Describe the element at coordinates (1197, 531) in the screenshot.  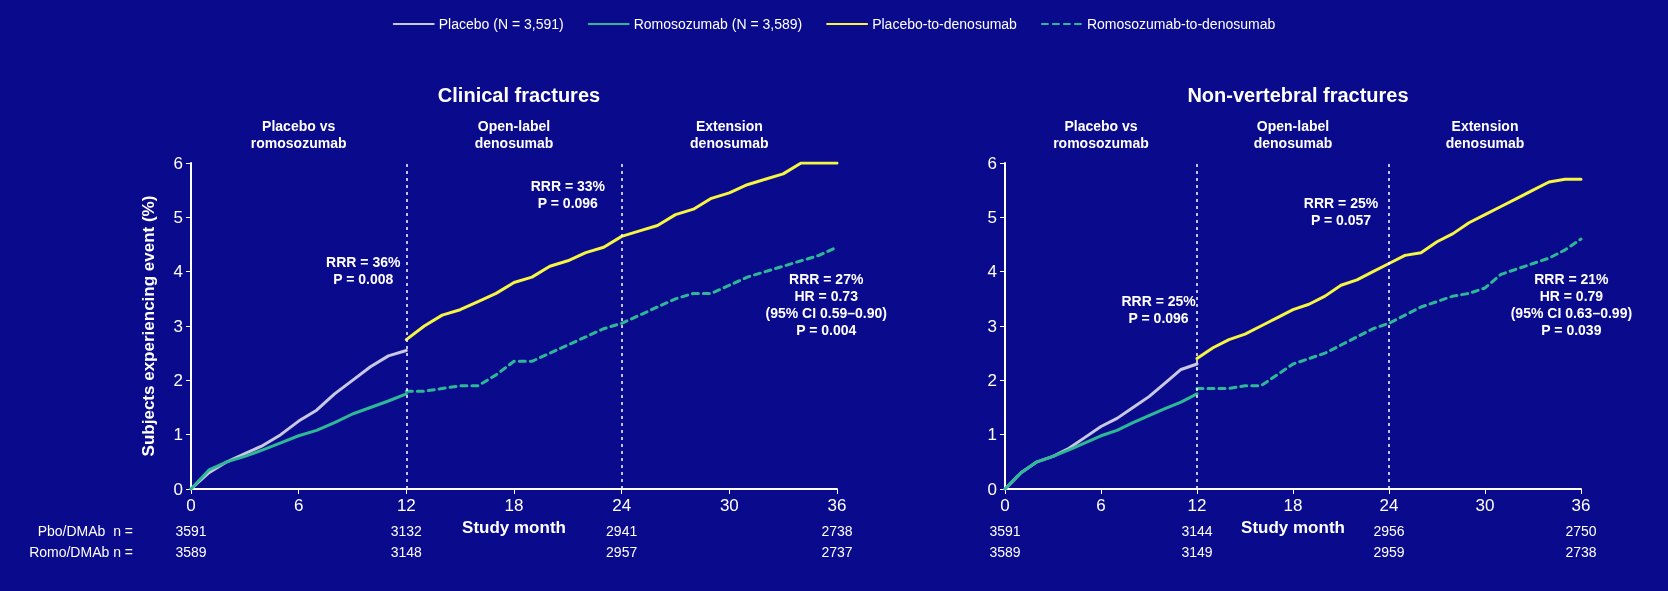
I see `text: 3144` at that location.